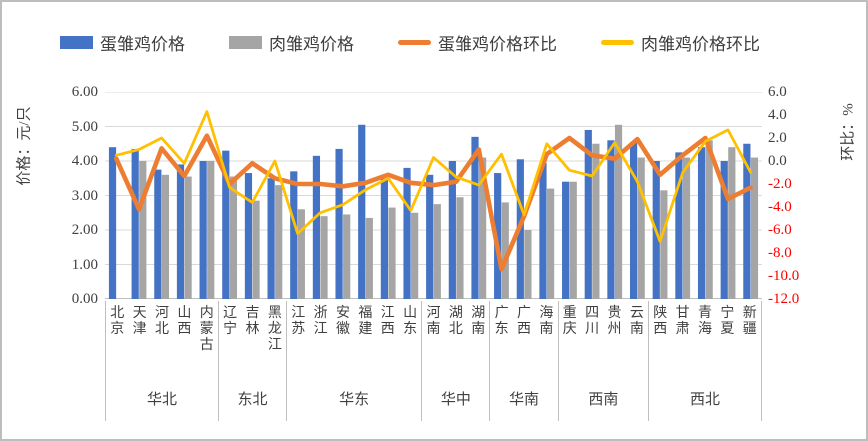 The image size is (868, 441). What do you see at coordinates (705, 400) in the screenshot?
I see `region-label: 西北` at bounding box center [705, 400].